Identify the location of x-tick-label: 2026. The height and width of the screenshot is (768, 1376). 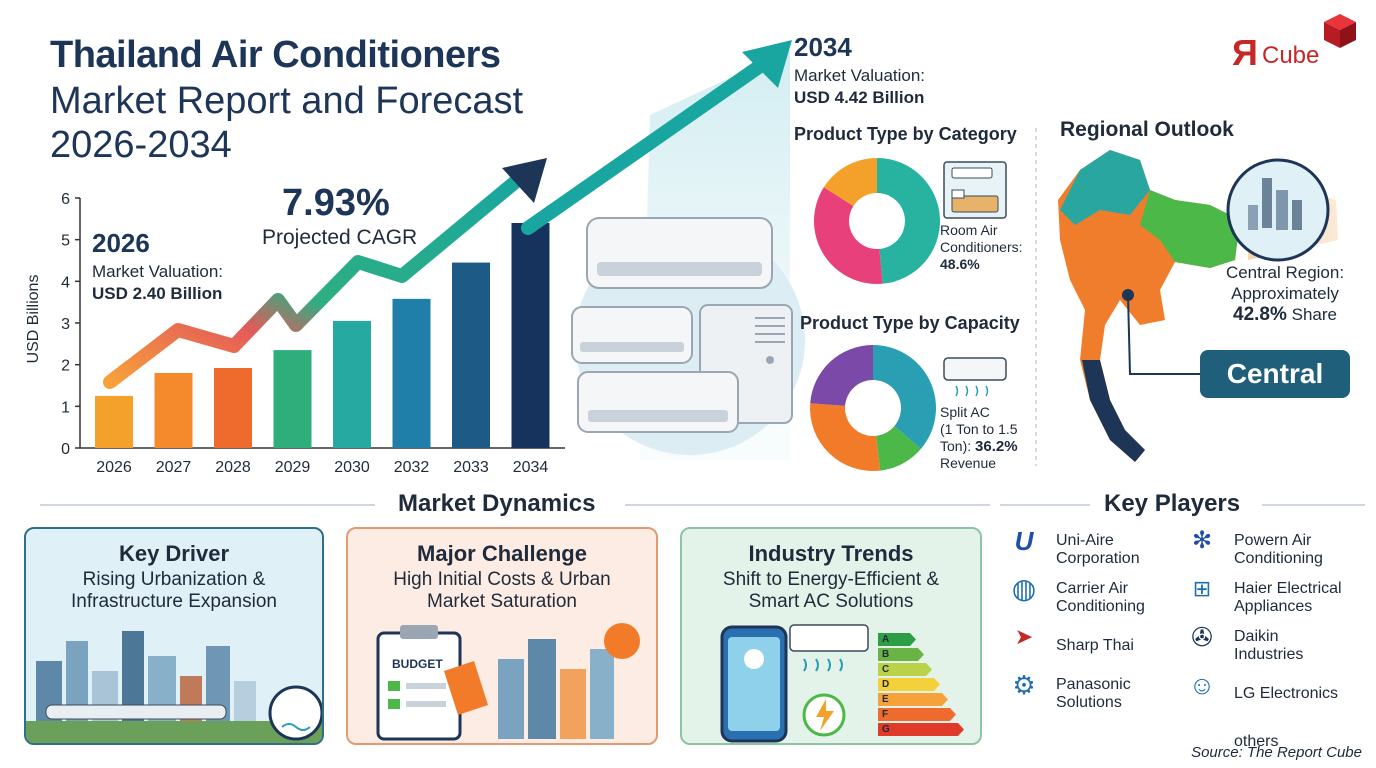
(114, 467).